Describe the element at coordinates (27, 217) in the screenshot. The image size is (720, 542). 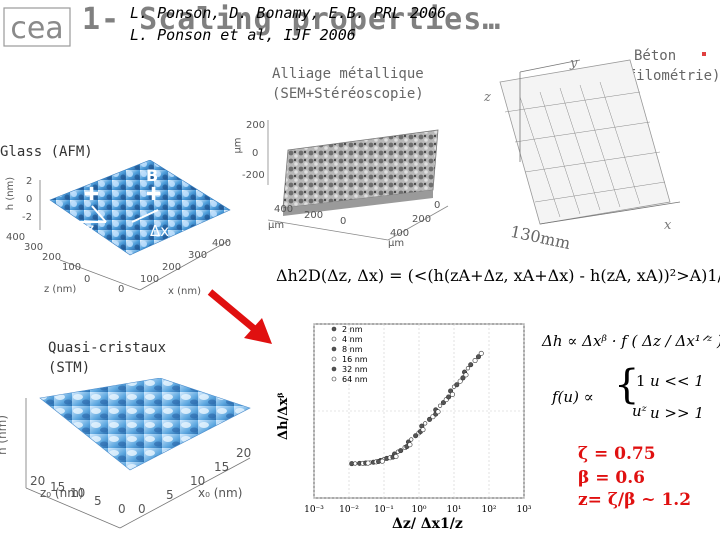
I see `glass-h-tick-3: -2` at that location.